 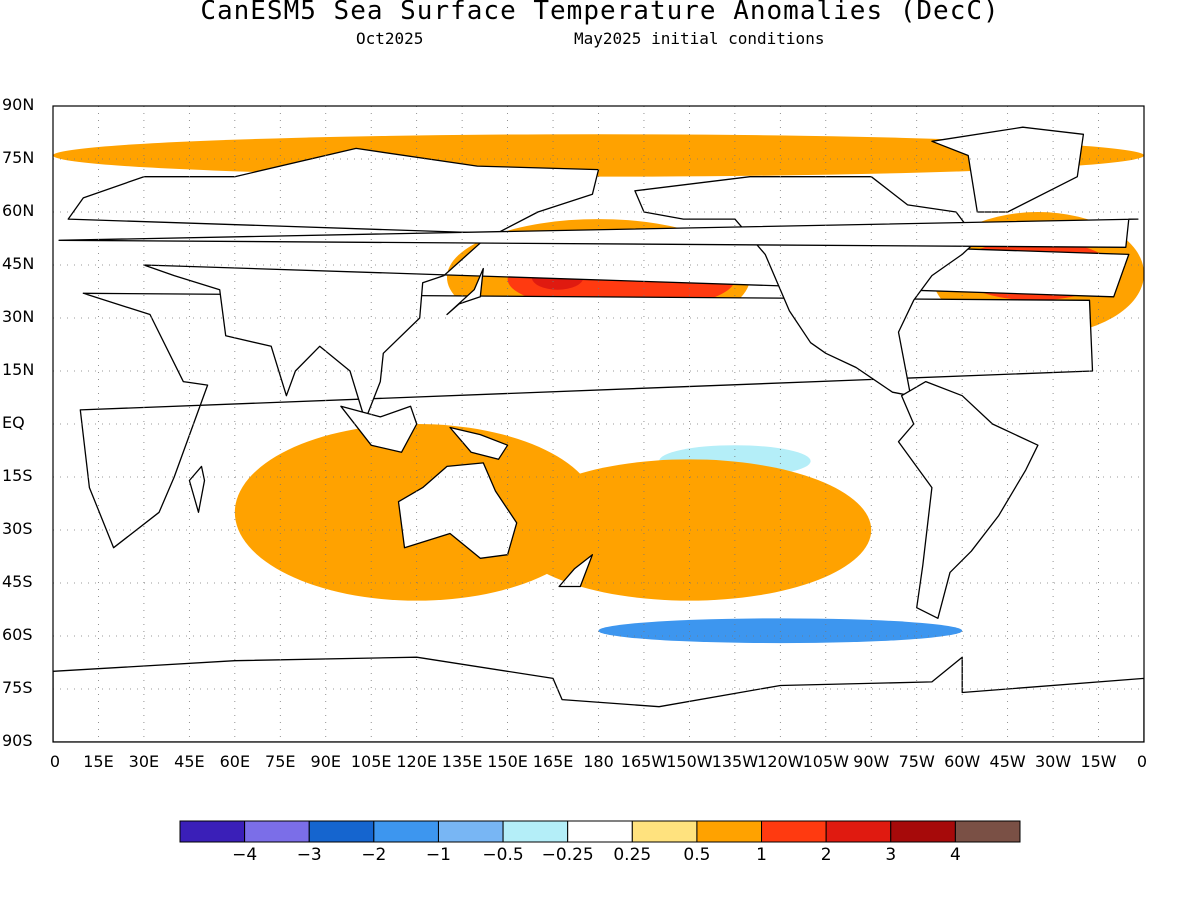 What do you see at coordinates (17, 475) in the screenshot?
I see `lat-tick-label: 15S` at bounding box center [17, 475].